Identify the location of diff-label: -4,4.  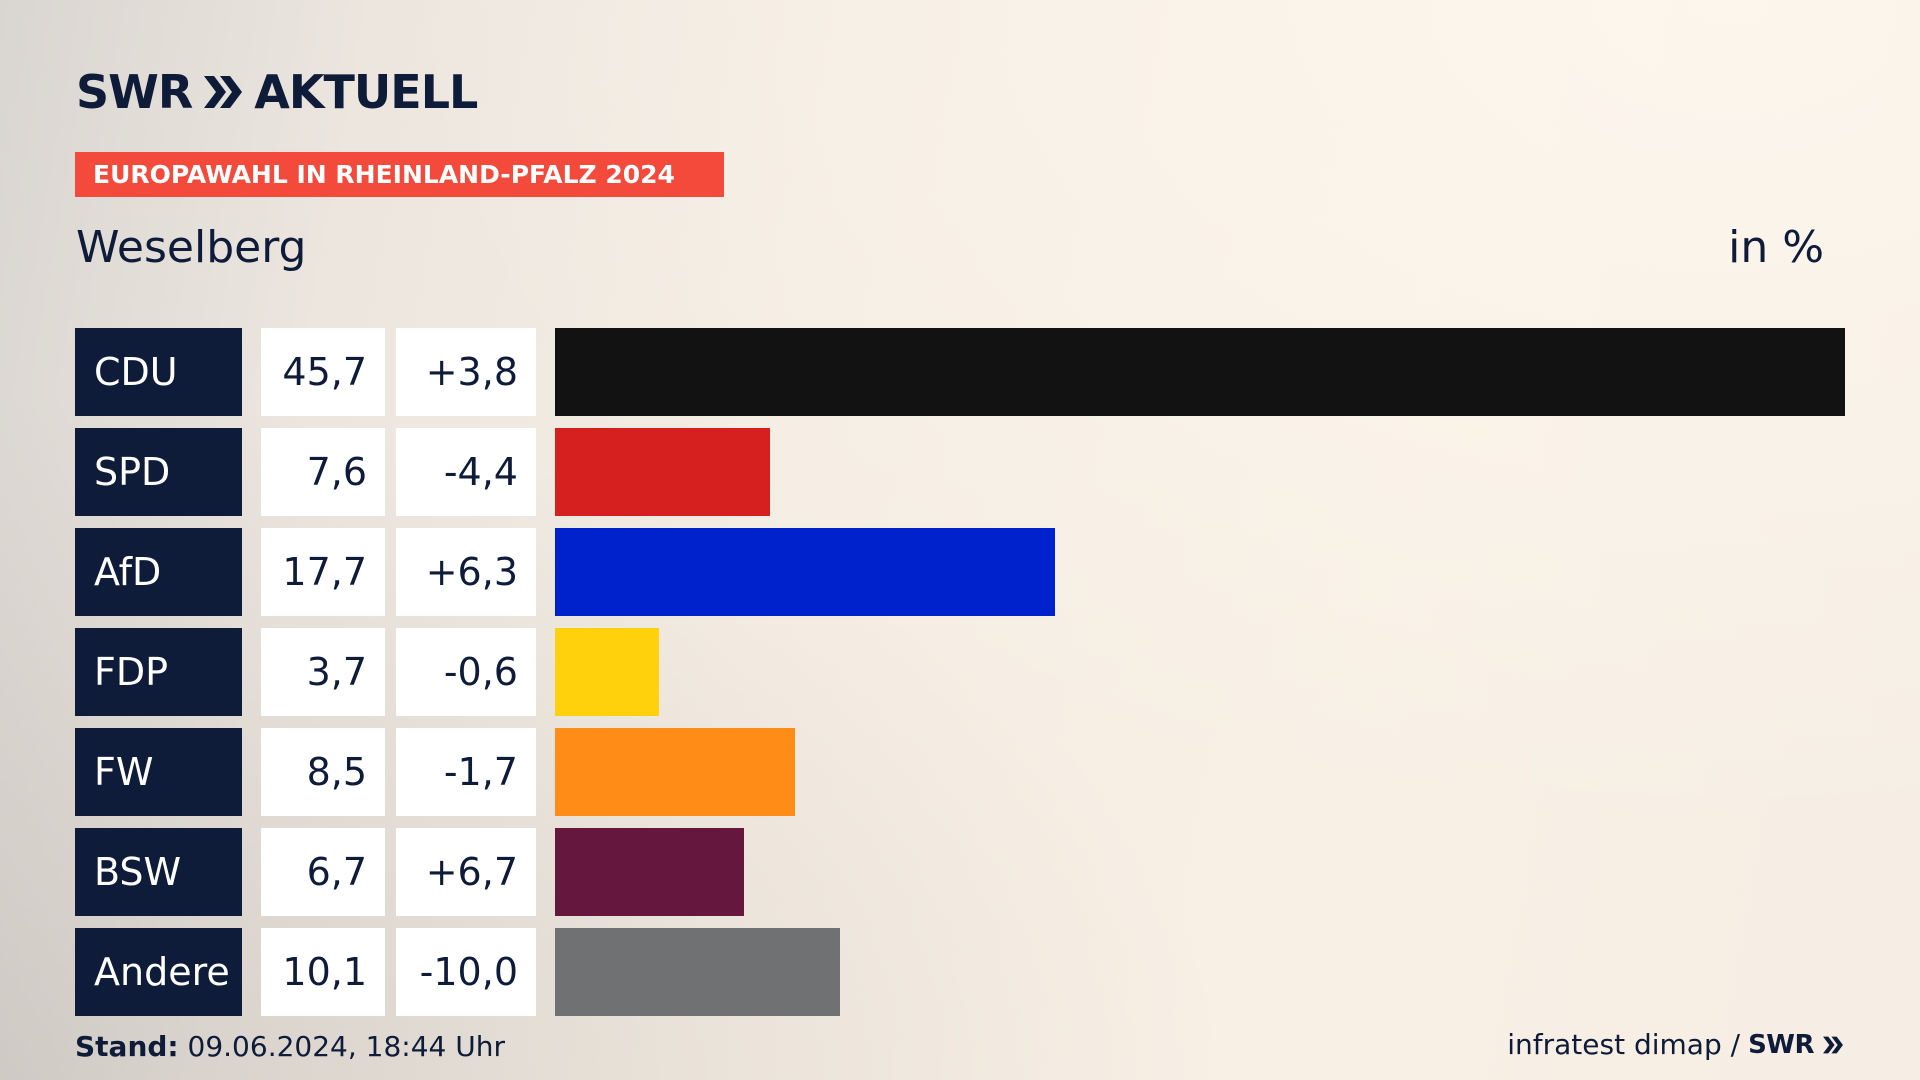
(466, 472).